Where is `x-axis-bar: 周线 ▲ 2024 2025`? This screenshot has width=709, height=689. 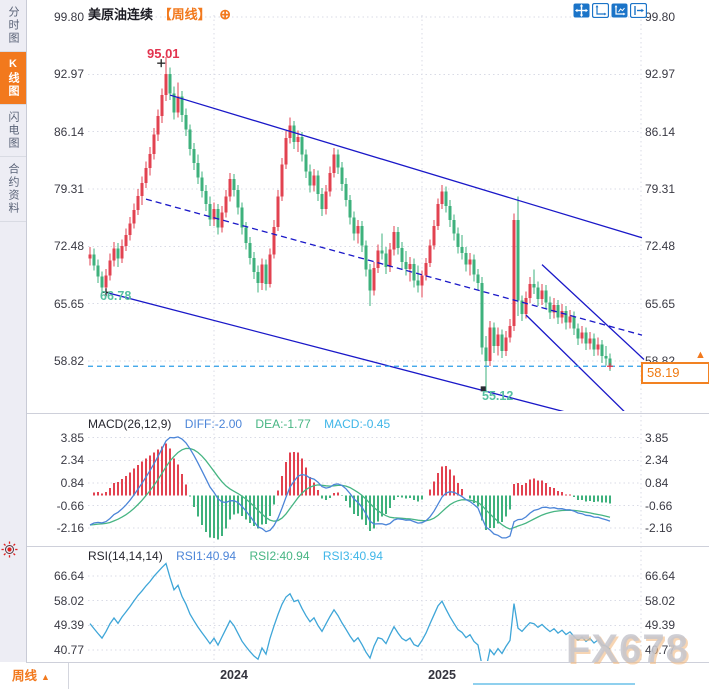 x-axis-bar: 周线 ▲ 2024 2025 is located at coordinates (354, 676).